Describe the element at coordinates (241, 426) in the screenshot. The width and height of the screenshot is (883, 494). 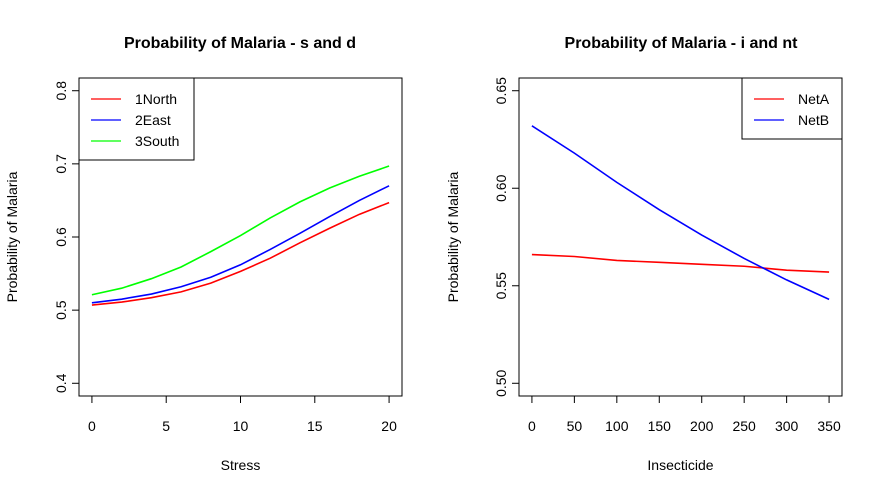
I see `x-tick-label: 10` at that location.